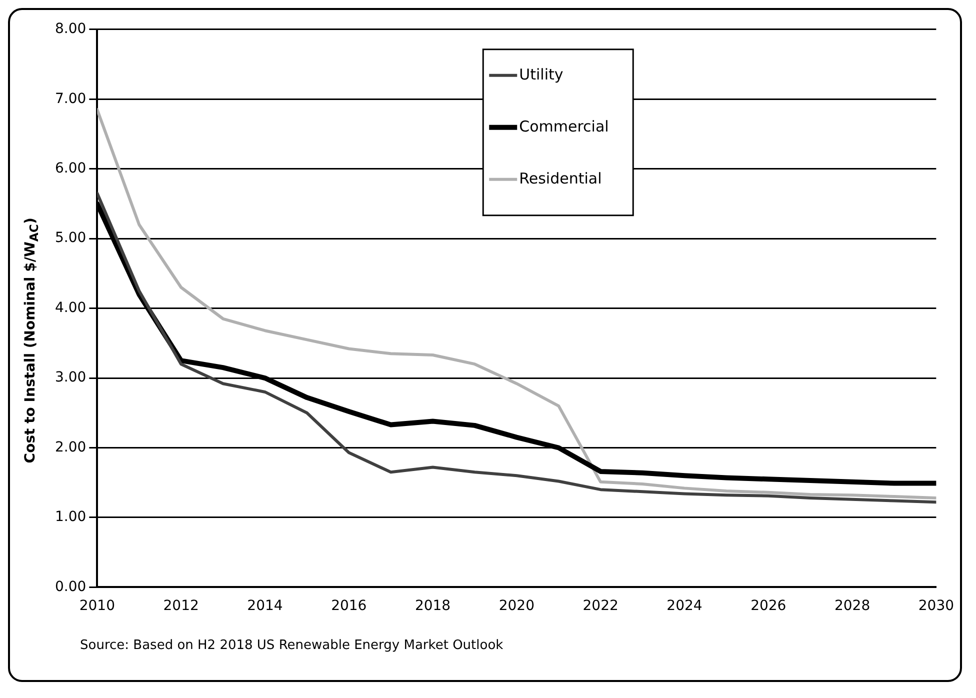 This screenshot has width=976, height=698. What do you see at coordinates (564, 126) in the screenshot?
I see `legend-label: Commercial` at bounding box center [564, 126].